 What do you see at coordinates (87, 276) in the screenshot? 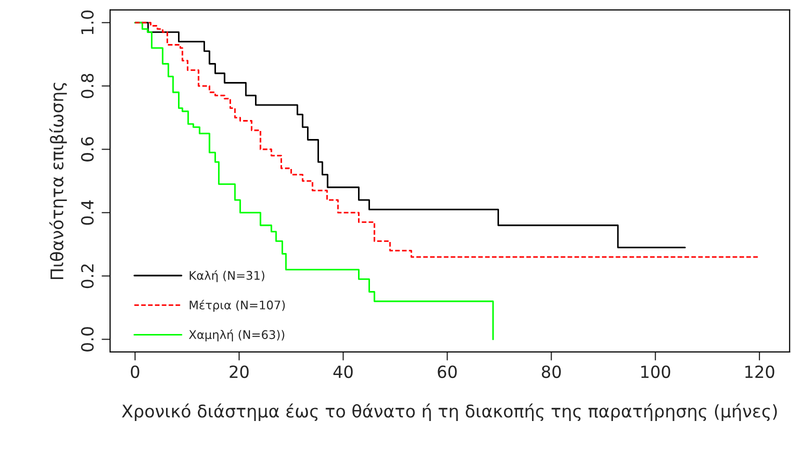
I see `y-tick-label: 0.2` at bounding box center [87, 276].